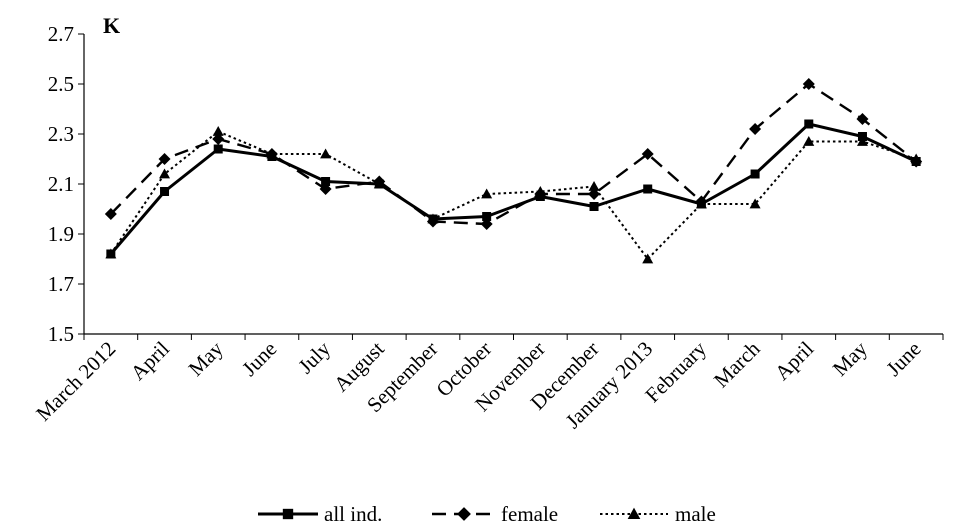 The width and height of the screenshot is (955, 525). What do you see at coordinates (75, 381) in the screenshot?
I see `x-tick-label: March 2012` at bounding box center [75, 381].